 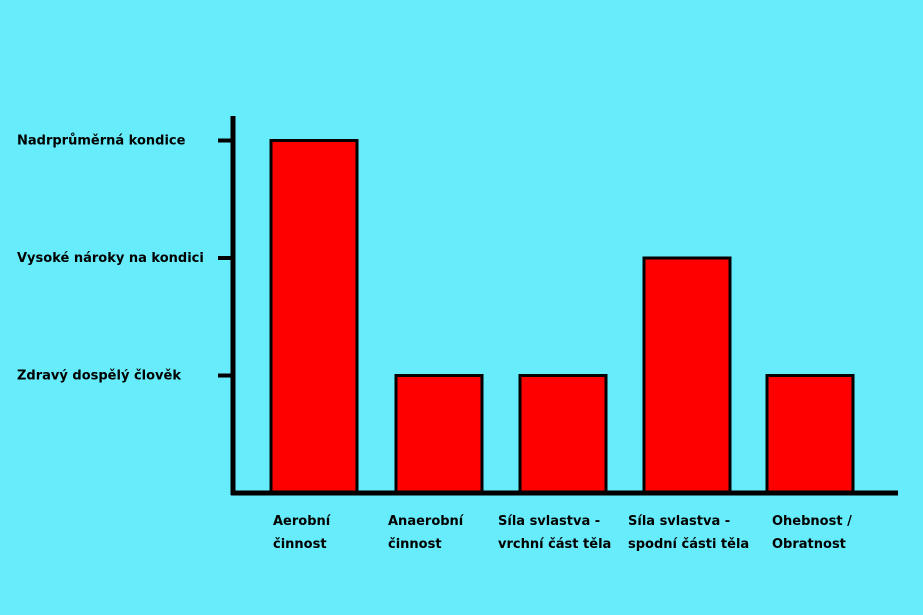 What do you see at coordinates (554, 544) in the screenshot?
I see `x-category-label: vrchní část těla` at bounding box center [554, 544].